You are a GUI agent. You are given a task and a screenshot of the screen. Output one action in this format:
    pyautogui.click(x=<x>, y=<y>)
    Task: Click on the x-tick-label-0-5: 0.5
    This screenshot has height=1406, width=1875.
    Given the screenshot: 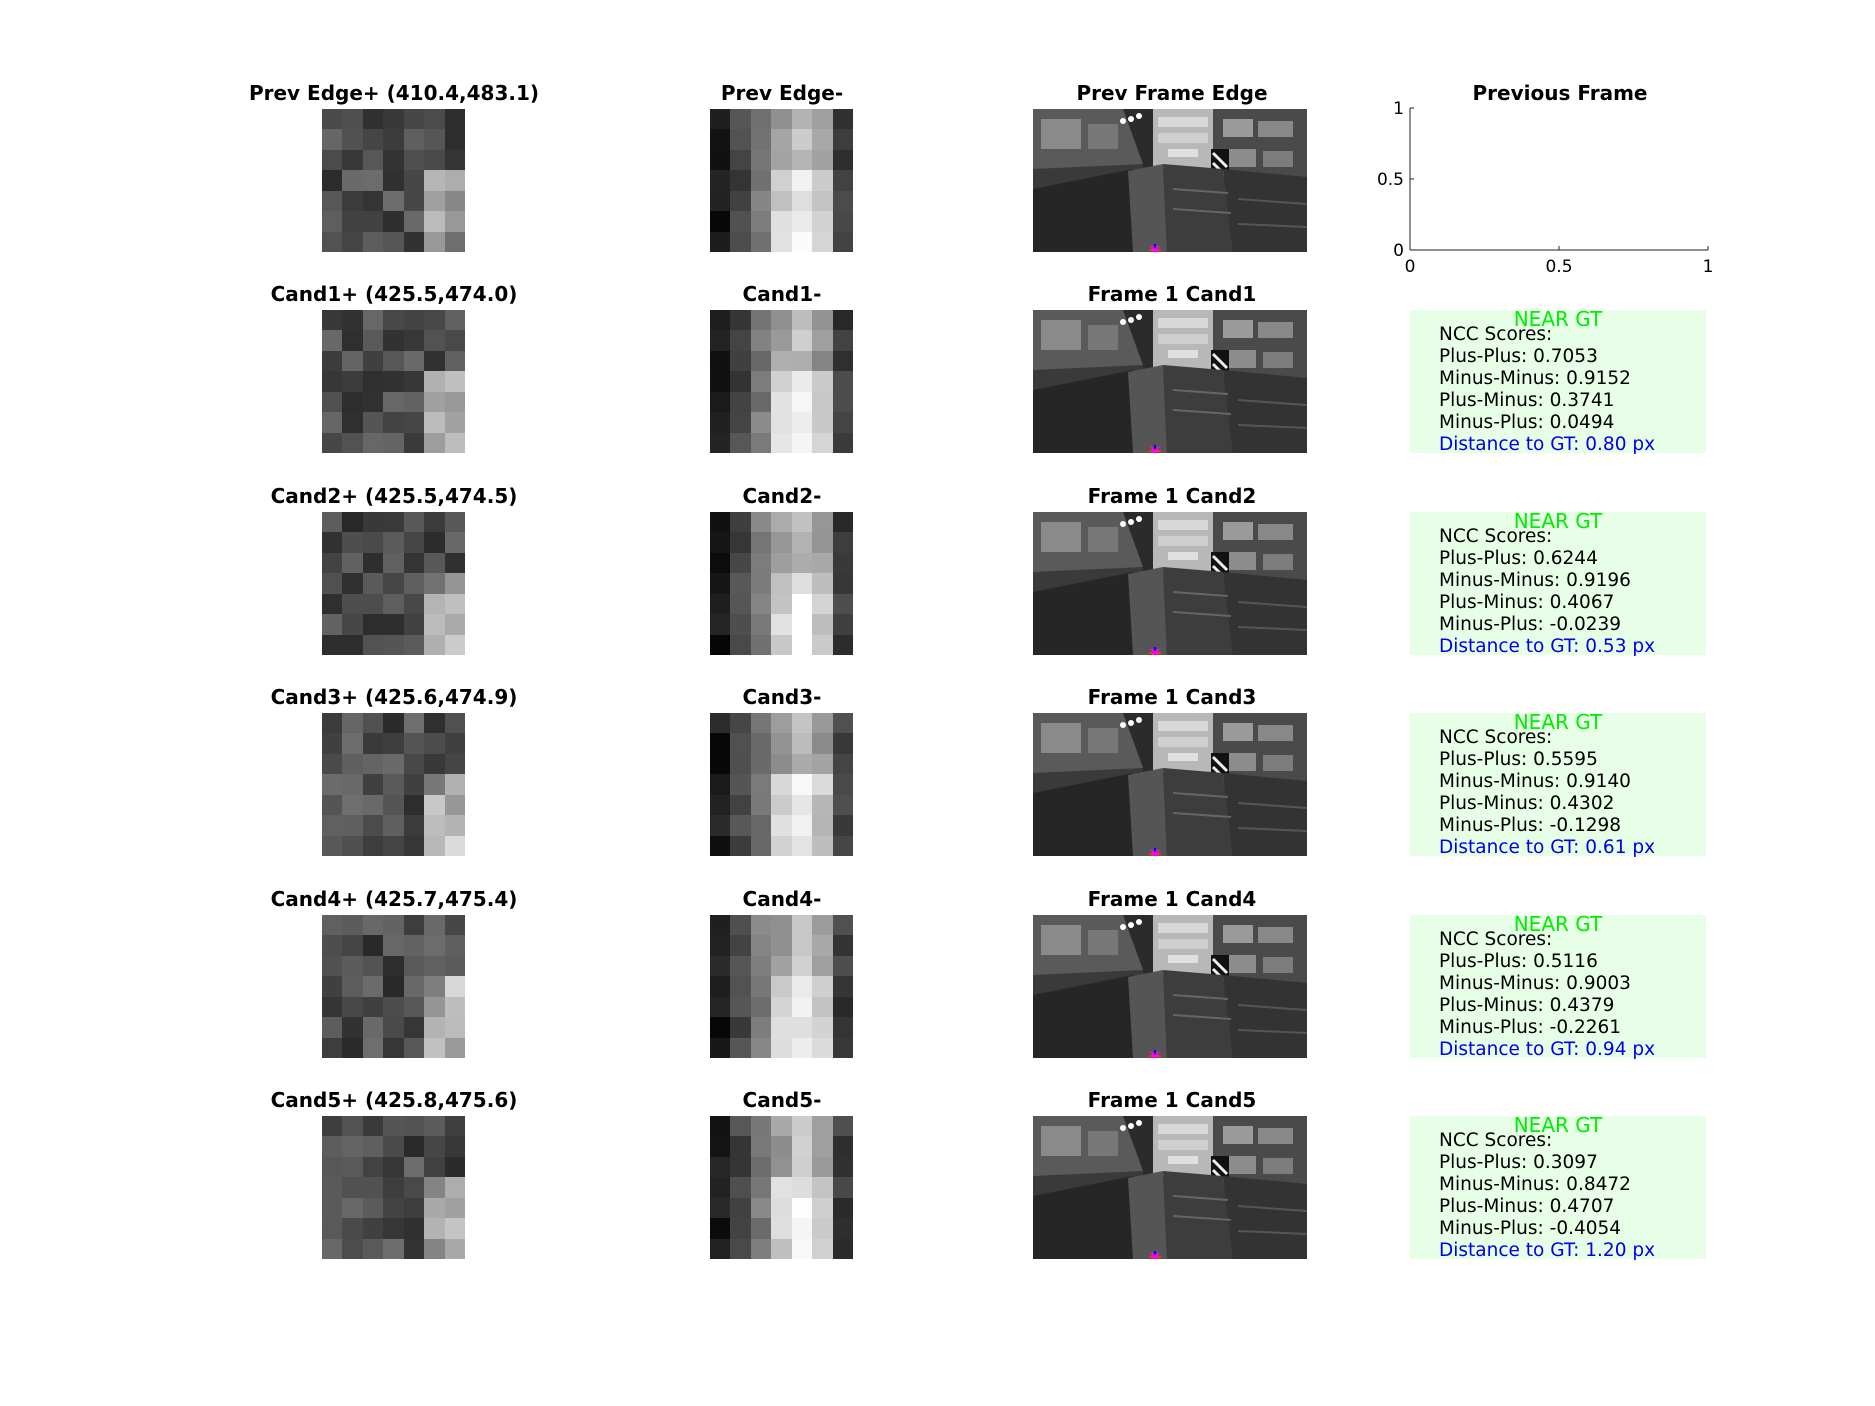 What is the action you would take?
    pyautogui.click(x=1558, y=267)
    